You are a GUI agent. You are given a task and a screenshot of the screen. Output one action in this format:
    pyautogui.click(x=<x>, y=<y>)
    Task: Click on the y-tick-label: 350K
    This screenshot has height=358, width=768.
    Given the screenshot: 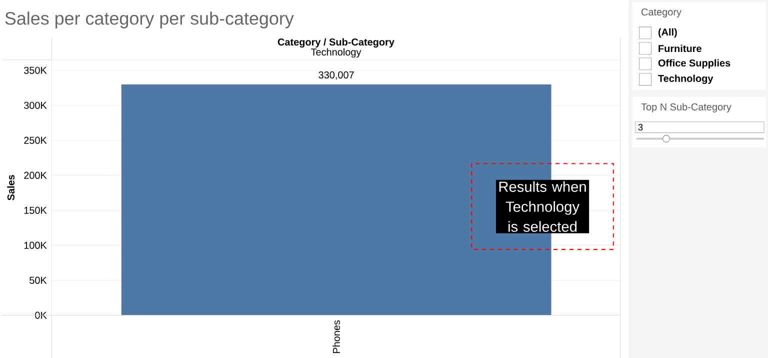 What is the action you would take?
    pyautogui.click(x=35, y=70)
    